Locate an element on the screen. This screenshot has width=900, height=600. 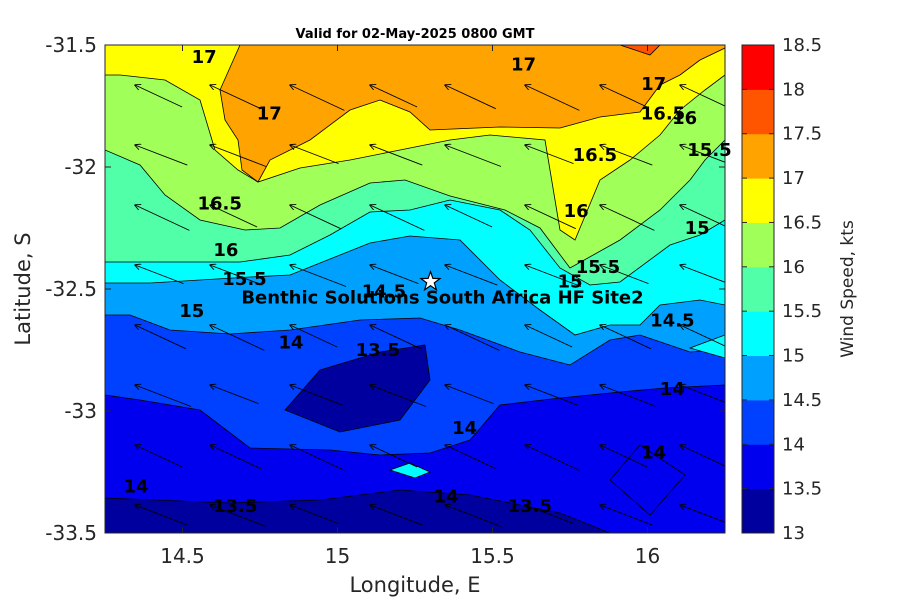
colorbar-tick-label: 16 is located at coordinates (793, 267).